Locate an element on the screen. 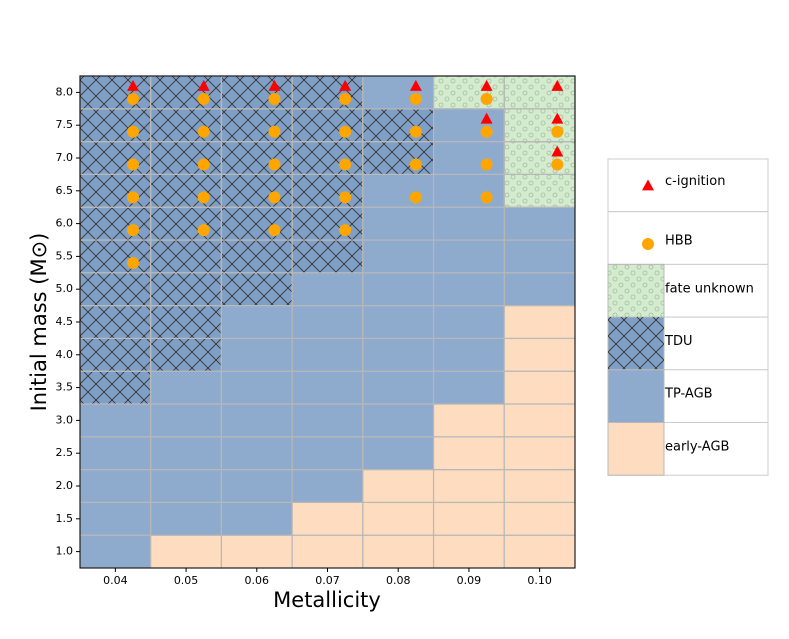 The width and height of the screenshot is (789, 639). legend-marker is located at coordinates (648, 244).